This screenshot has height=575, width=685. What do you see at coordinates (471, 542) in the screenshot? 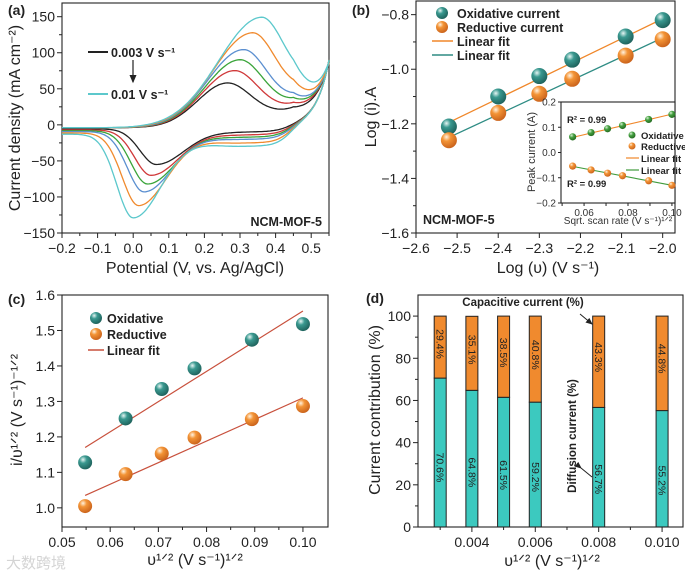
I see `x-tick-label: 0.004` at bounding box center [471, 542].